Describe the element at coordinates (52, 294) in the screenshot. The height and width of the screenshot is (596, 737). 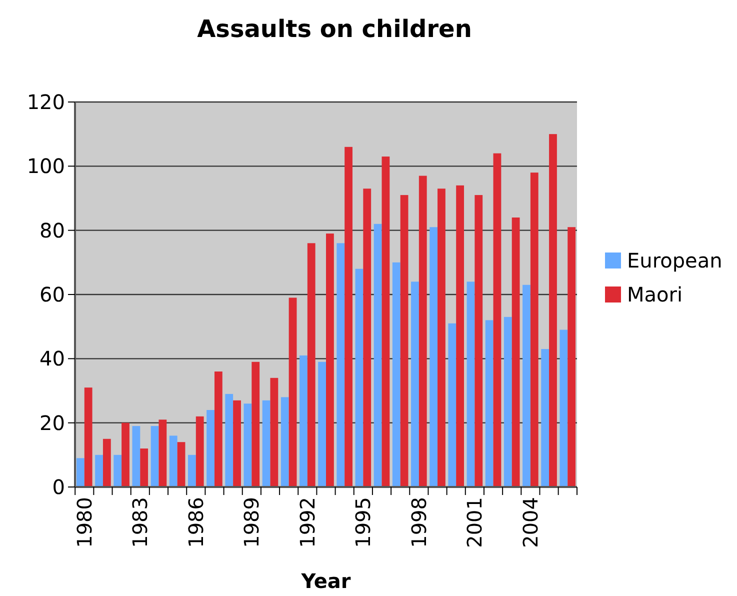
I see `y-tick-label: 60` at that location.